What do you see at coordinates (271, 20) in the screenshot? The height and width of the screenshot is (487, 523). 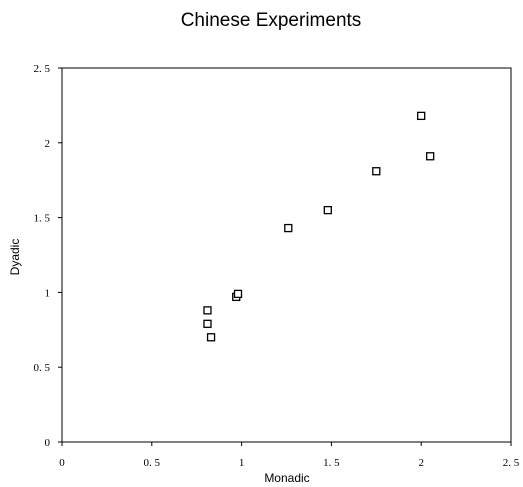 I see `chart-title: Chinese Experiments` at bounding box center [271, 20].